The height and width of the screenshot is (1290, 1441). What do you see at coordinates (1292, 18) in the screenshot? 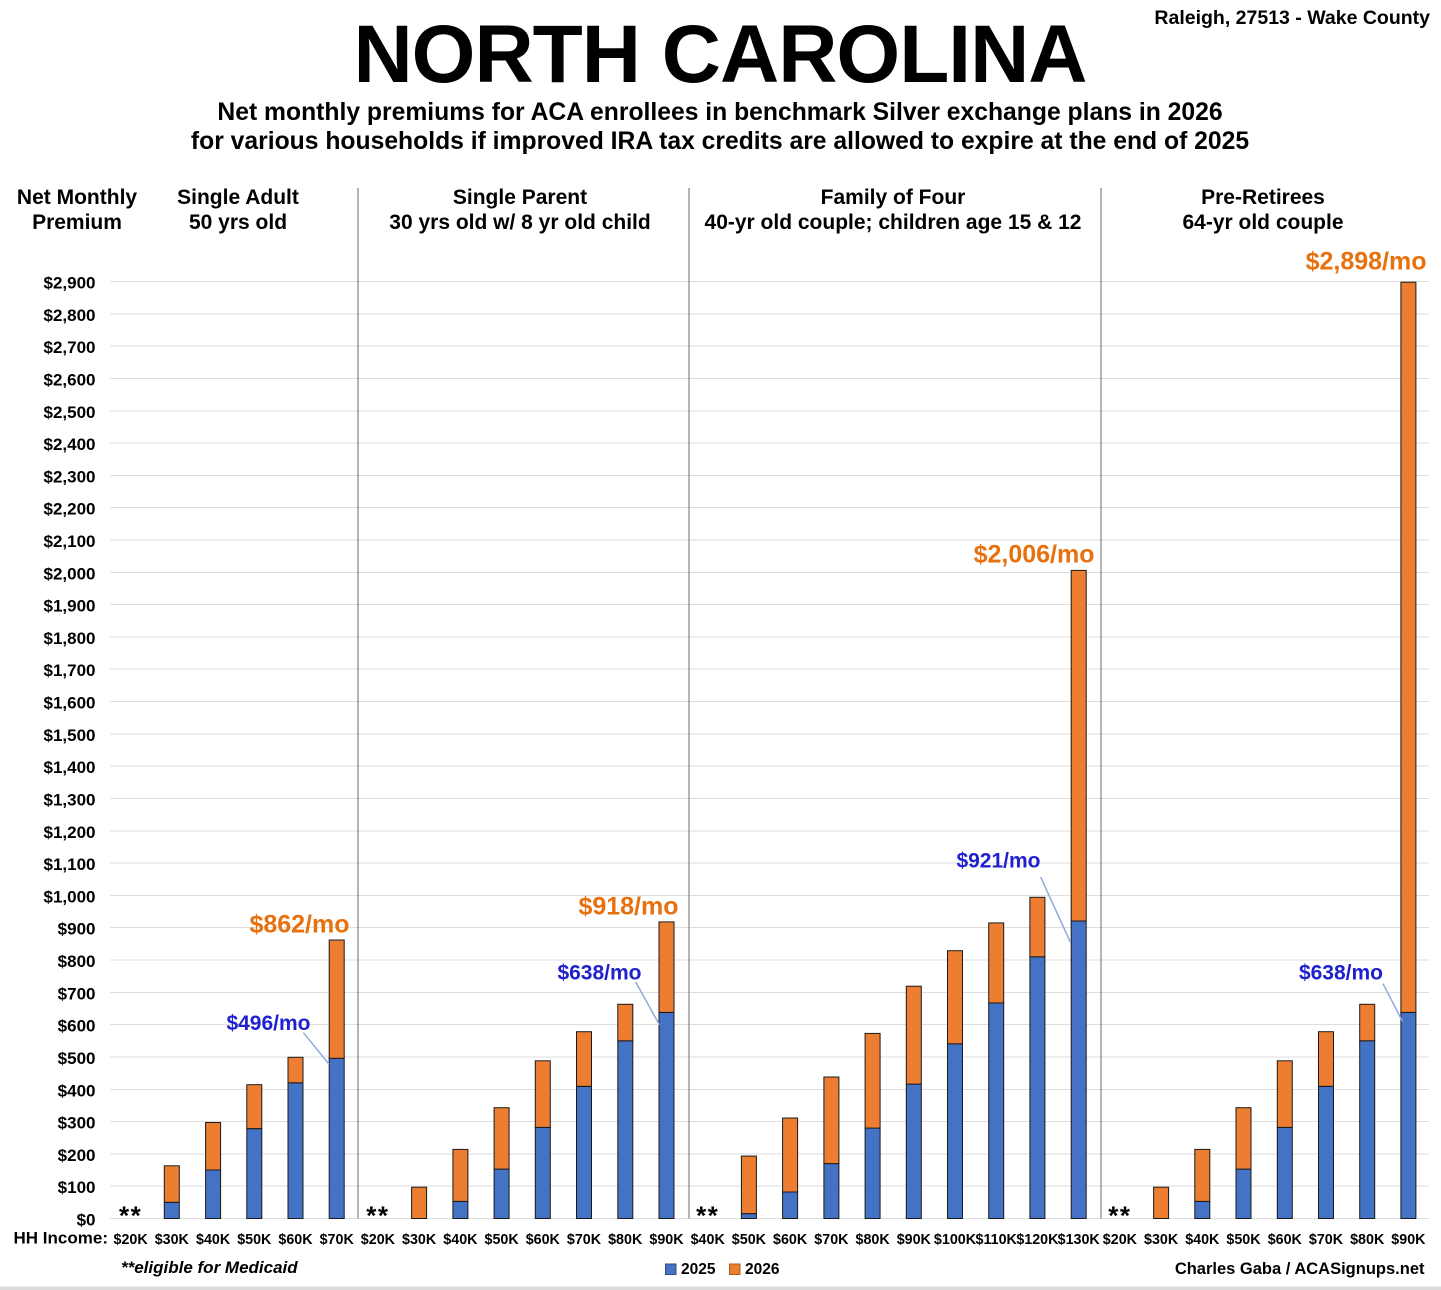
I see `svg-text: Raleigh, 27513 - Wake County` at bounding box center [1292, 18].